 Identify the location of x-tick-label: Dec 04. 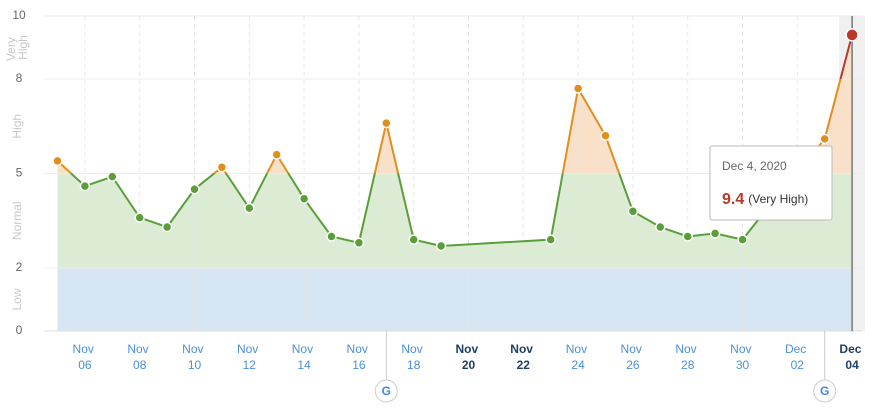
(851, 357).